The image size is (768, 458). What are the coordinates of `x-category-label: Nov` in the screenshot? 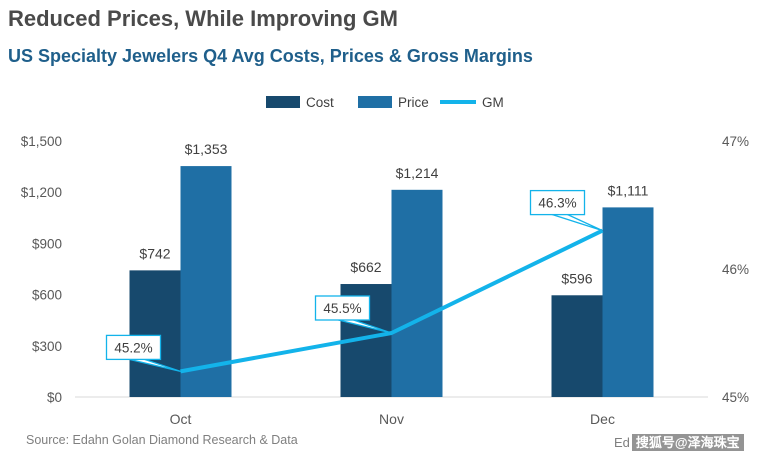 It's located at (391, 419).